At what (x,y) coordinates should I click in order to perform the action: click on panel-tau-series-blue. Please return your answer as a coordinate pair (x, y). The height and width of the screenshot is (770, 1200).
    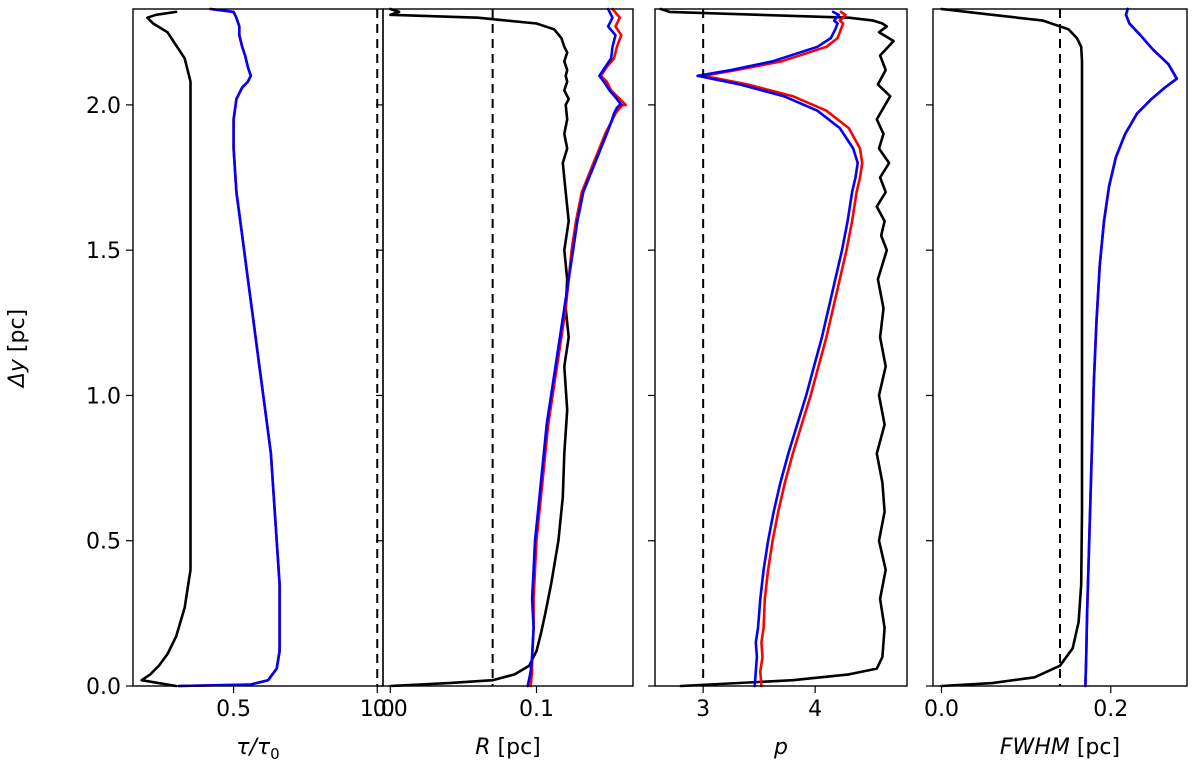
    Looking at the image, I should click on (229, 347).